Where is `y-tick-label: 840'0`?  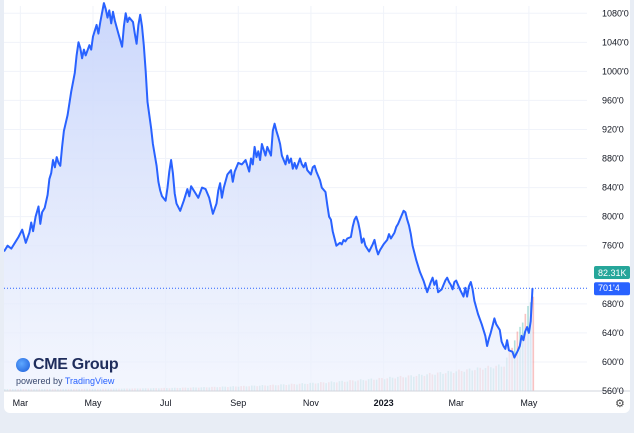 y-tick-label: 840'0 is located at coordinates (613, 188).